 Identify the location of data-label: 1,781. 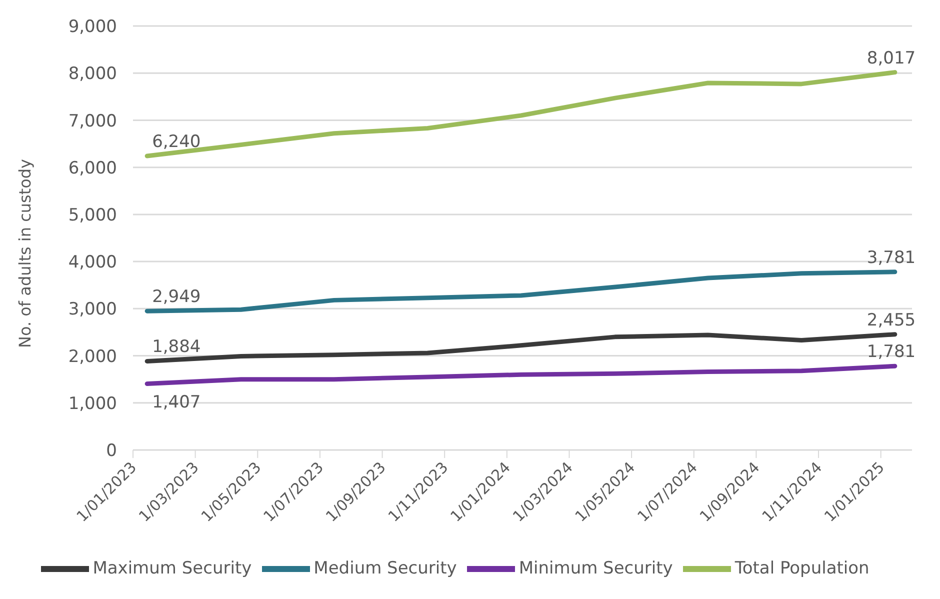
(891, 352).